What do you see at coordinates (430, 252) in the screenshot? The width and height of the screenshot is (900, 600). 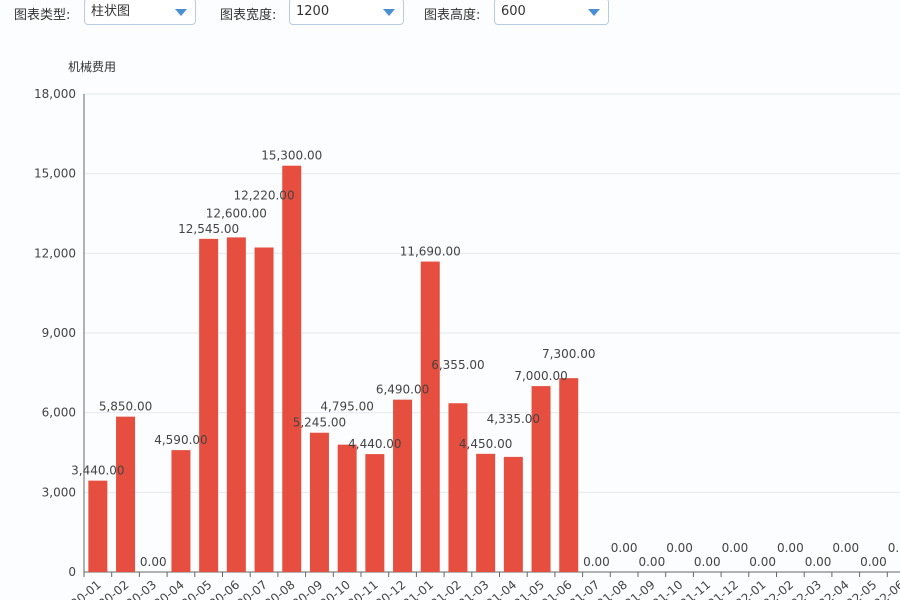 I see `data-label: 11,690.00` at bounding box center [430, 252].